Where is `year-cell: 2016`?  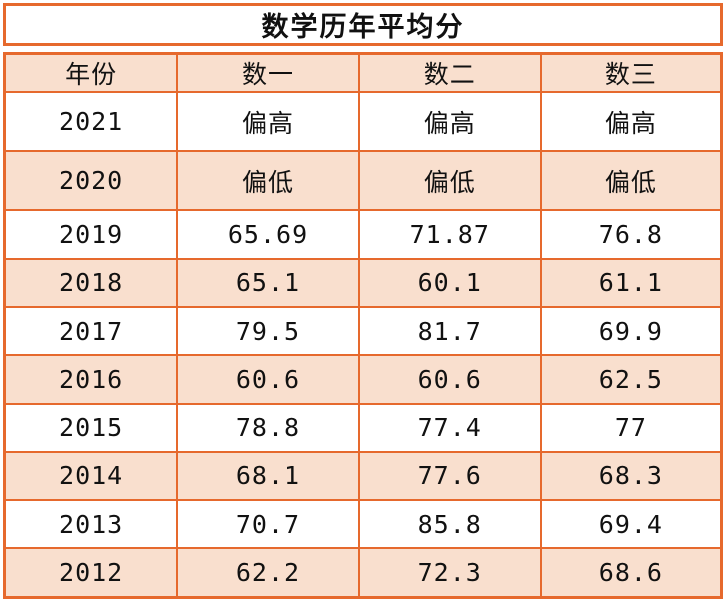
year-cell: 2016 is located at coordinates (91, 379).